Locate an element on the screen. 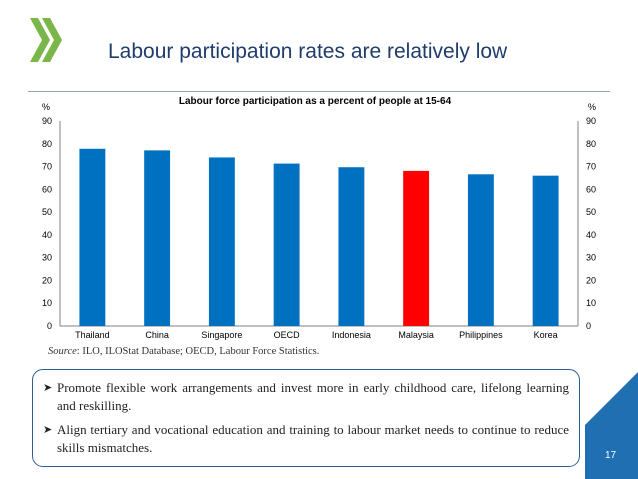  bar-singapore is located at coordinates (221, 241).